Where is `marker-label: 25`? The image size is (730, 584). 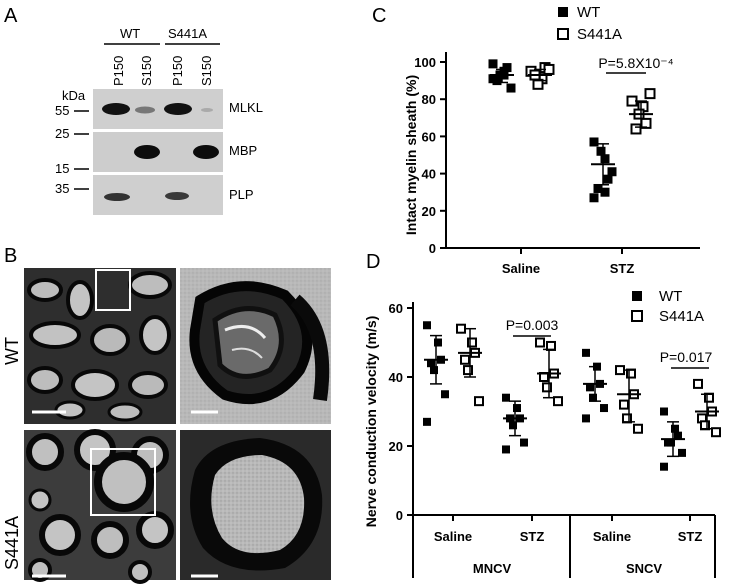
marker-label: 25 is located at coordinates (62, 133).